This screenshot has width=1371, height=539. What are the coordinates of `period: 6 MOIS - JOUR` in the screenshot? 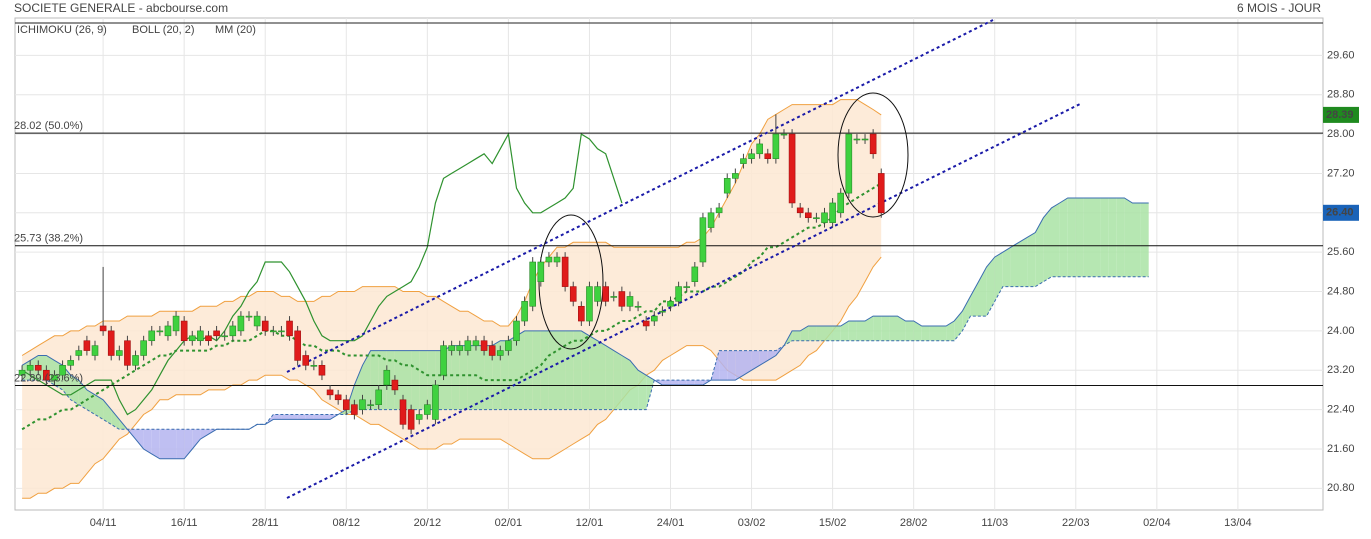 It's located at (1279, 8).